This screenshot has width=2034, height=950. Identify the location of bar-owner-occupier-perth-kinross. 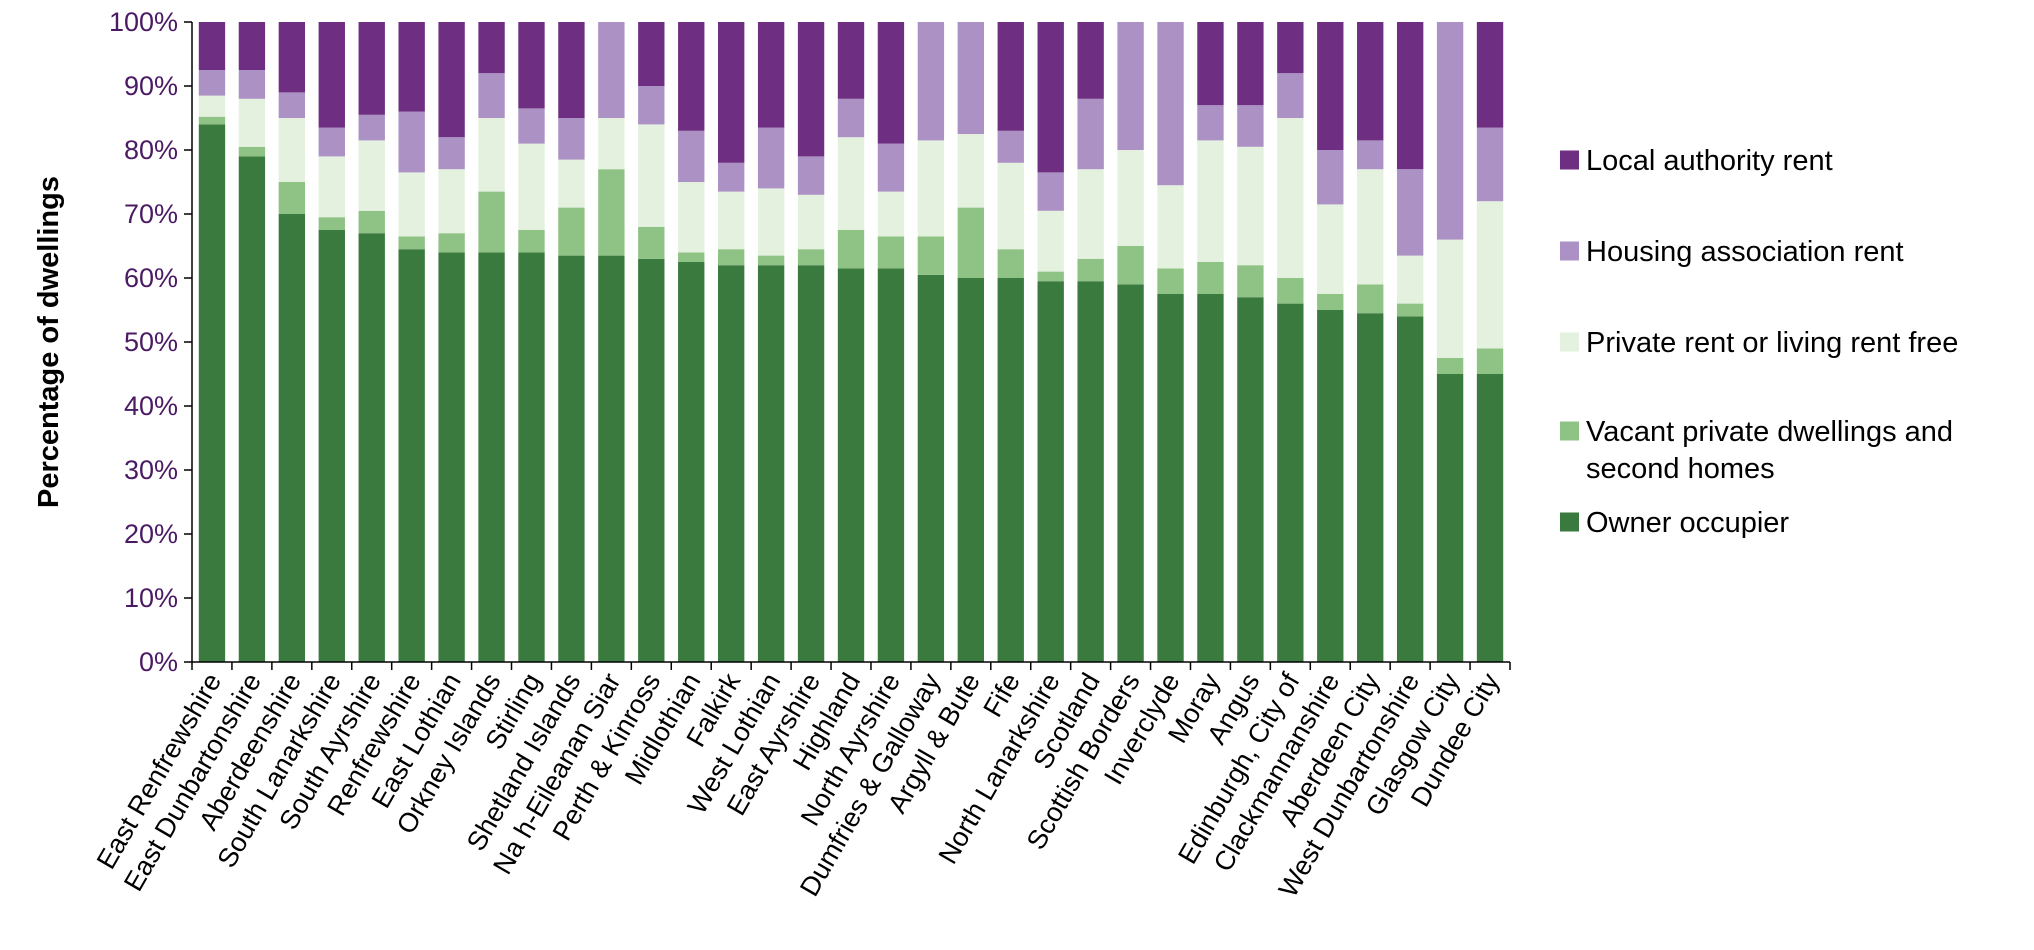
(651, 460).